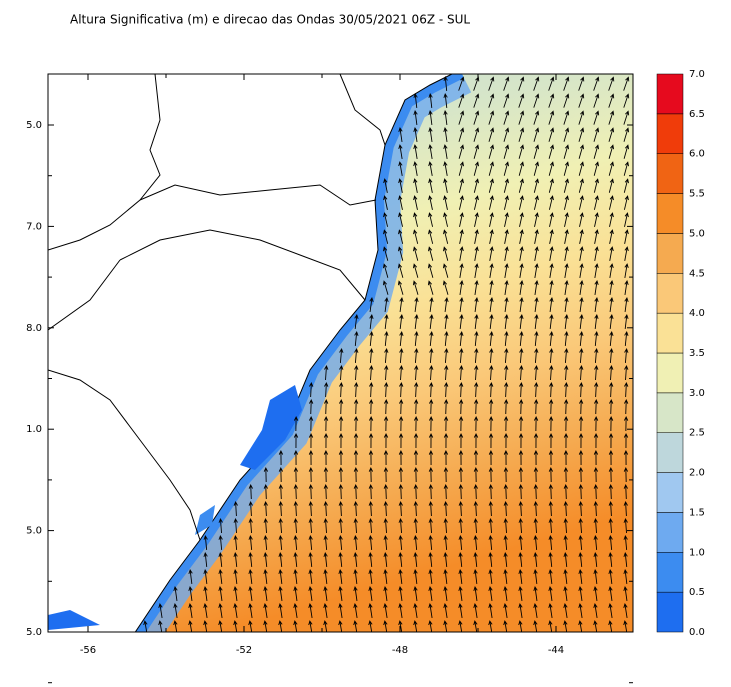 The height and width of the screenshot is (687, 731). What do you see at coordinates (697, 353) in the screenshot?
I see `colorbar-label: 3.5` at bounding box center [697, 353].